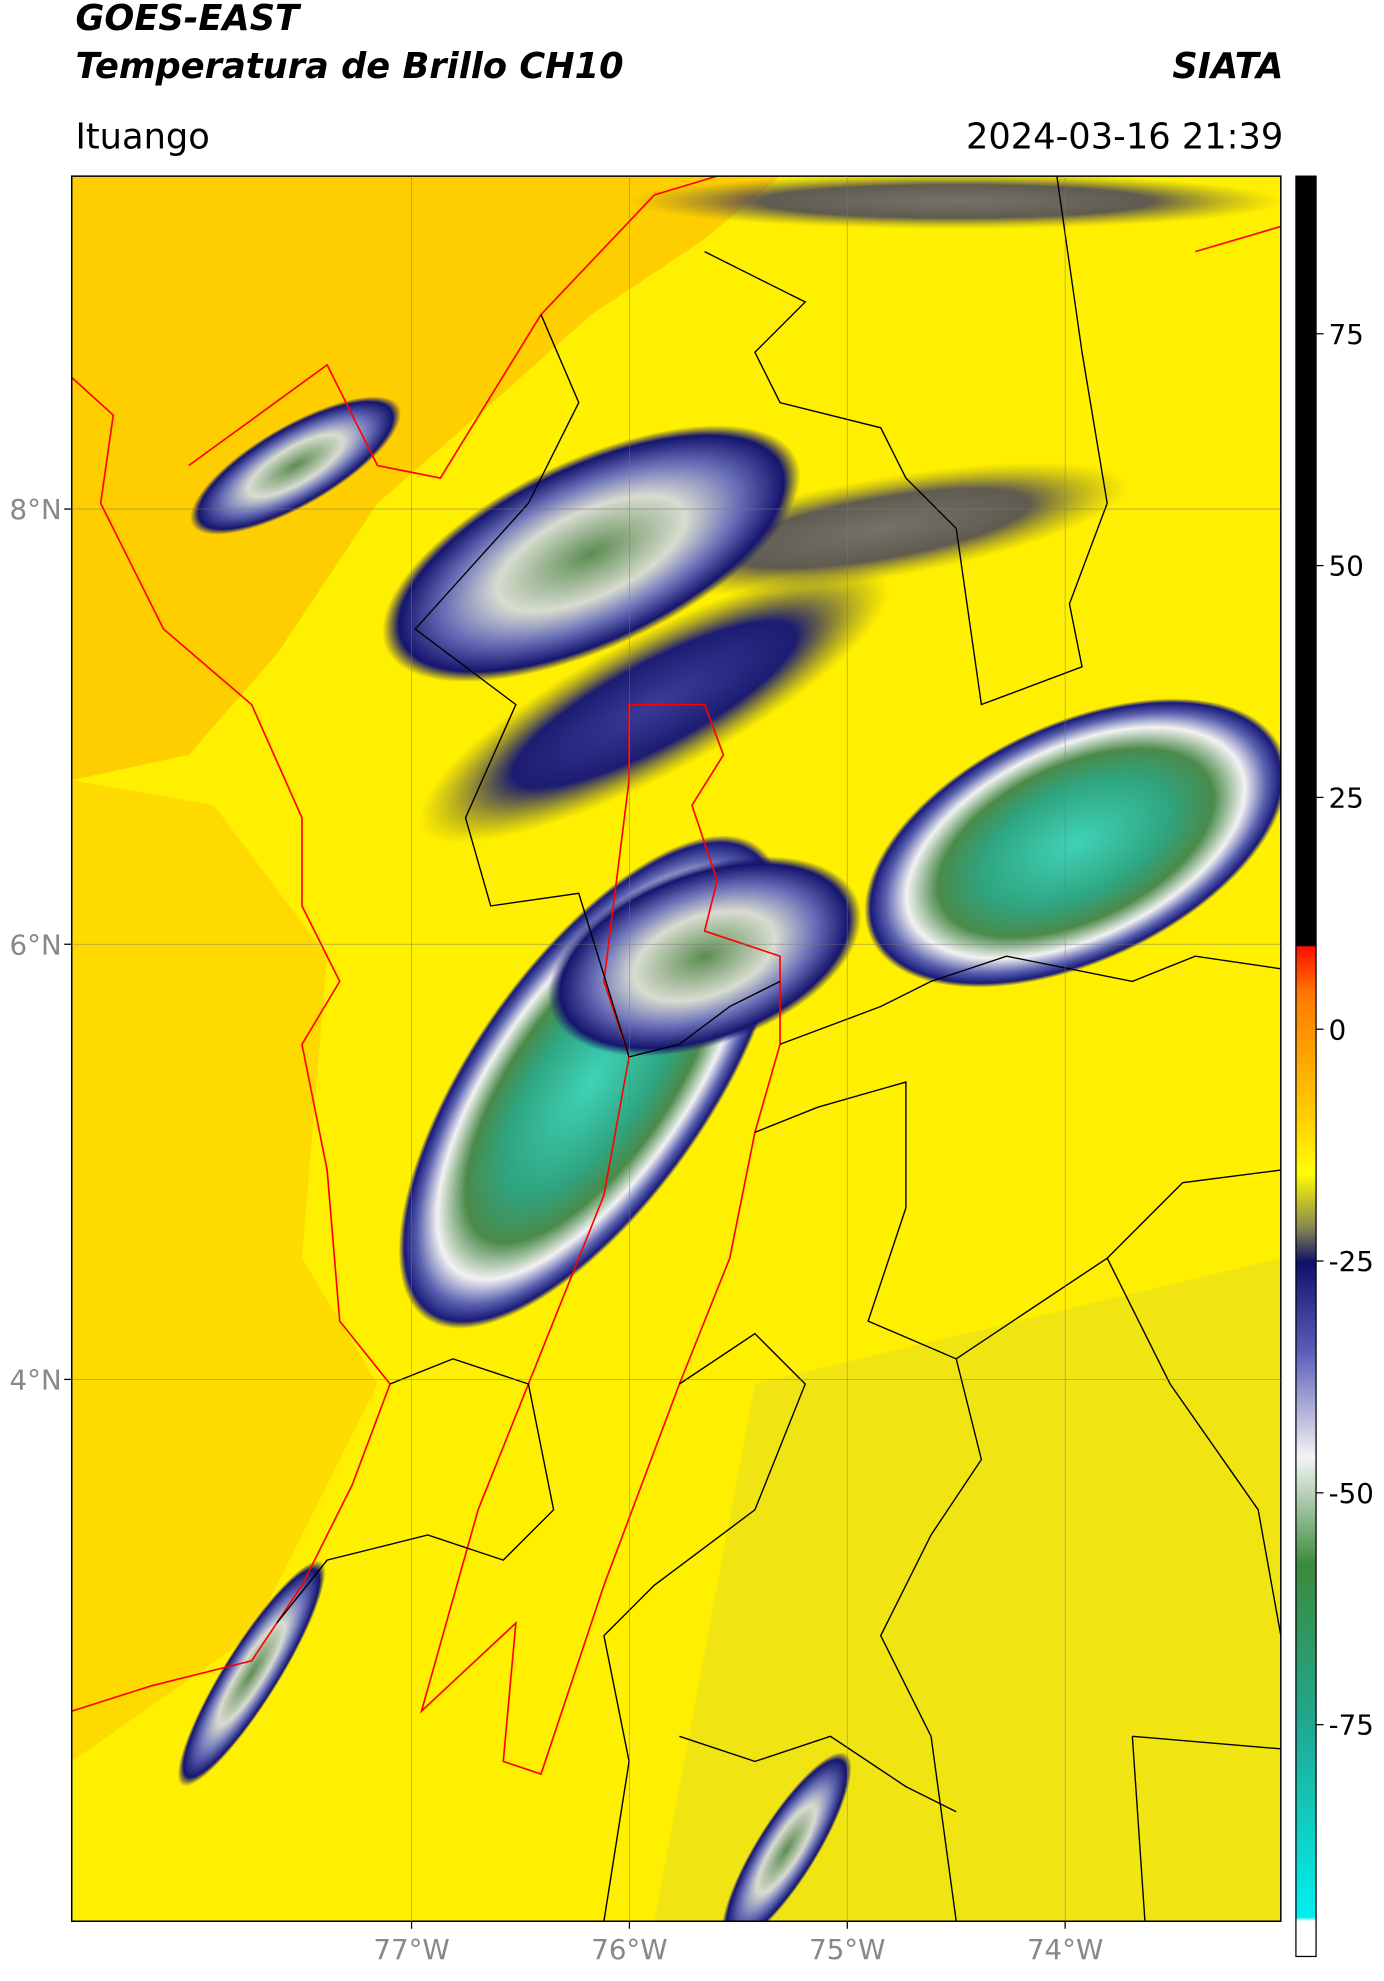 This screenshot has height=1981, width=1384. I want to click on subtitle: Temperatura de Brillo CH10, so click(349, 66).